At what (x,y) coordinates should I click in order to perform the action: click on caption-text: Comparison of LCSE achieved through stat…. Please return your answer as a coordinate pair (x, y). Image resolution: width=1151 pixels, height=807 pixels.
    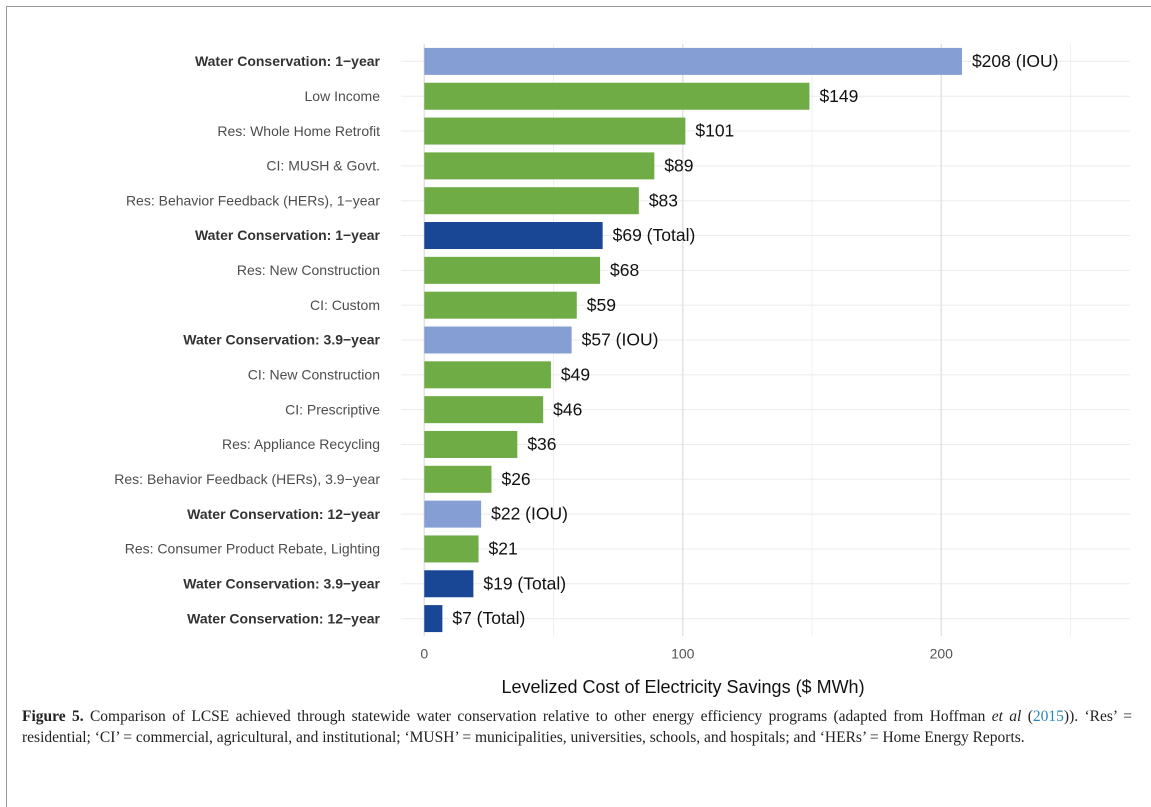
    Looking at the image, I should click on (537, 716).